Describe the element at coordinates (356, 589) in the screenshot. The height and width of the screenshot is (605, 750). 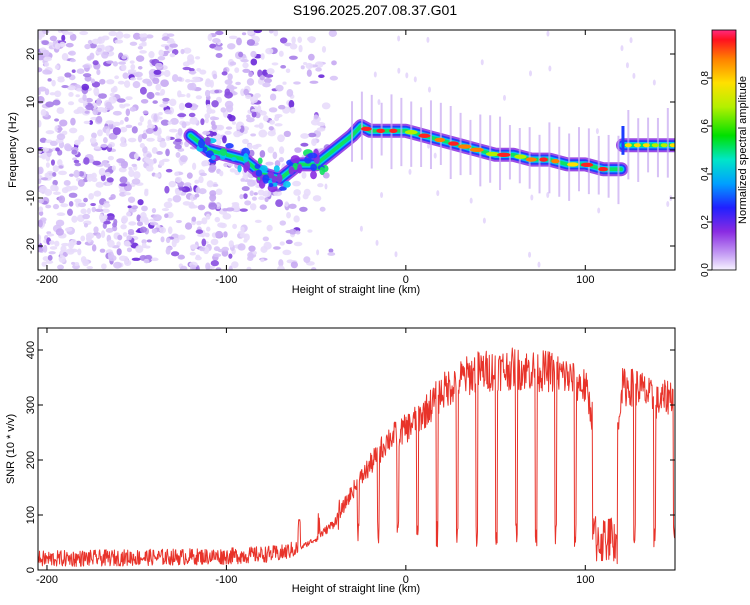
I see `snr-x-label: Height of straight line (km)` at that location.